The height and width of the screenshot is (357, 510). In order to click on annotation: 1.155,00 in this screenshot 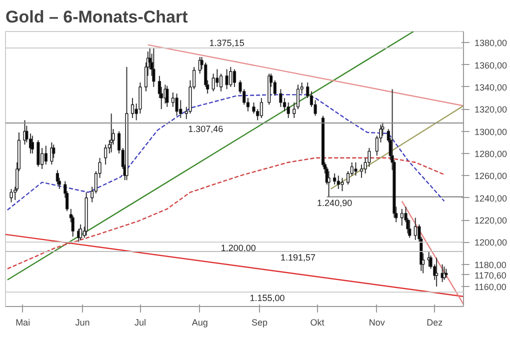, I will do `click(267, 298)`.